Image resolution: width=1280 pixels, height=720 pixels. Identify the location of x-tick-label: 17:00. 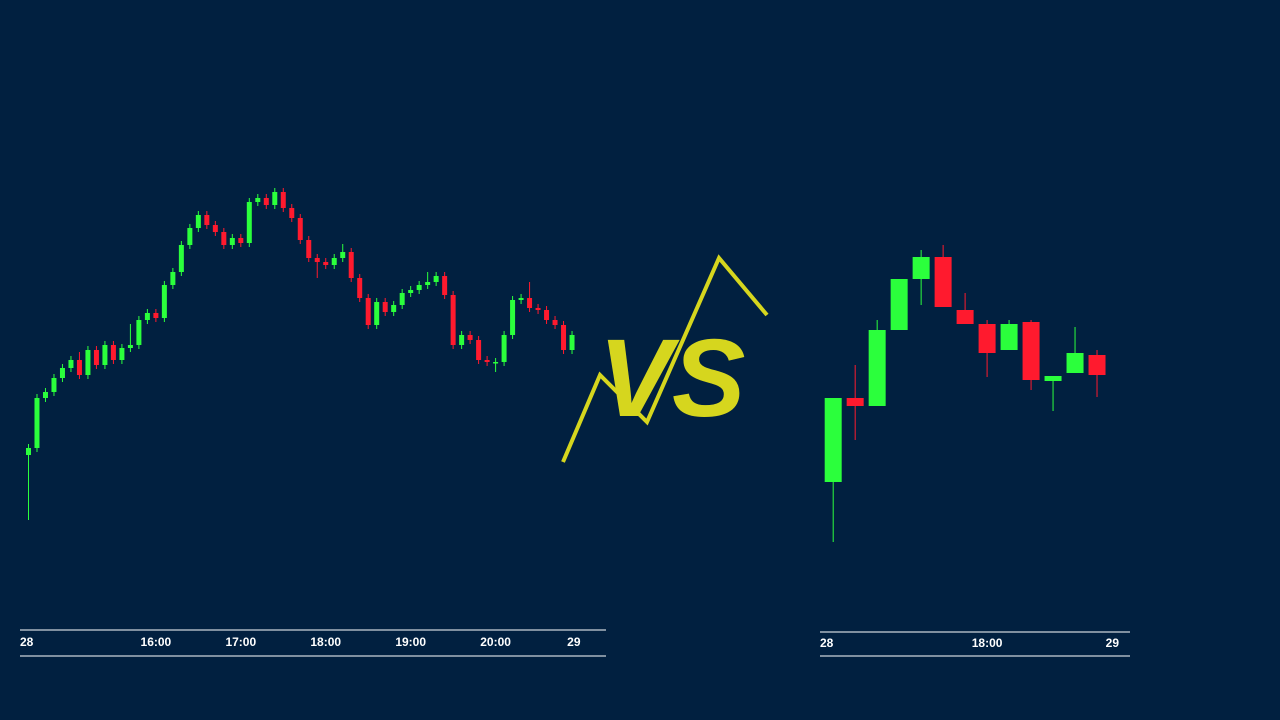
(240, 642).